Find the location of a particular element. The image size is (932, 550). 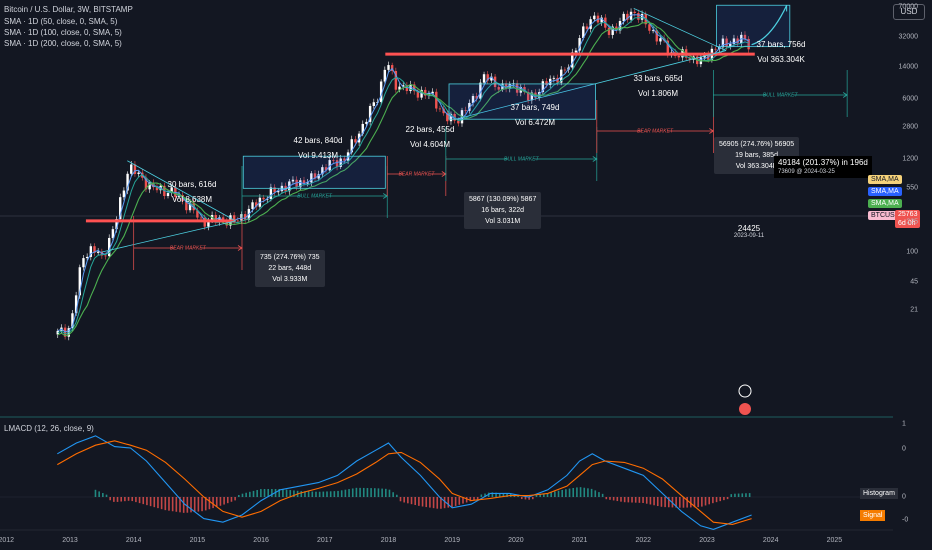

sma-tag-3: SMA,MA is located at coordinates (885, 203).